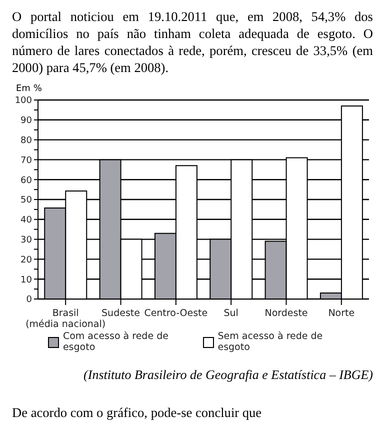 This screenshot has height=439, width=385. I want to click on y-tick-label: 0, so click(29, 300).